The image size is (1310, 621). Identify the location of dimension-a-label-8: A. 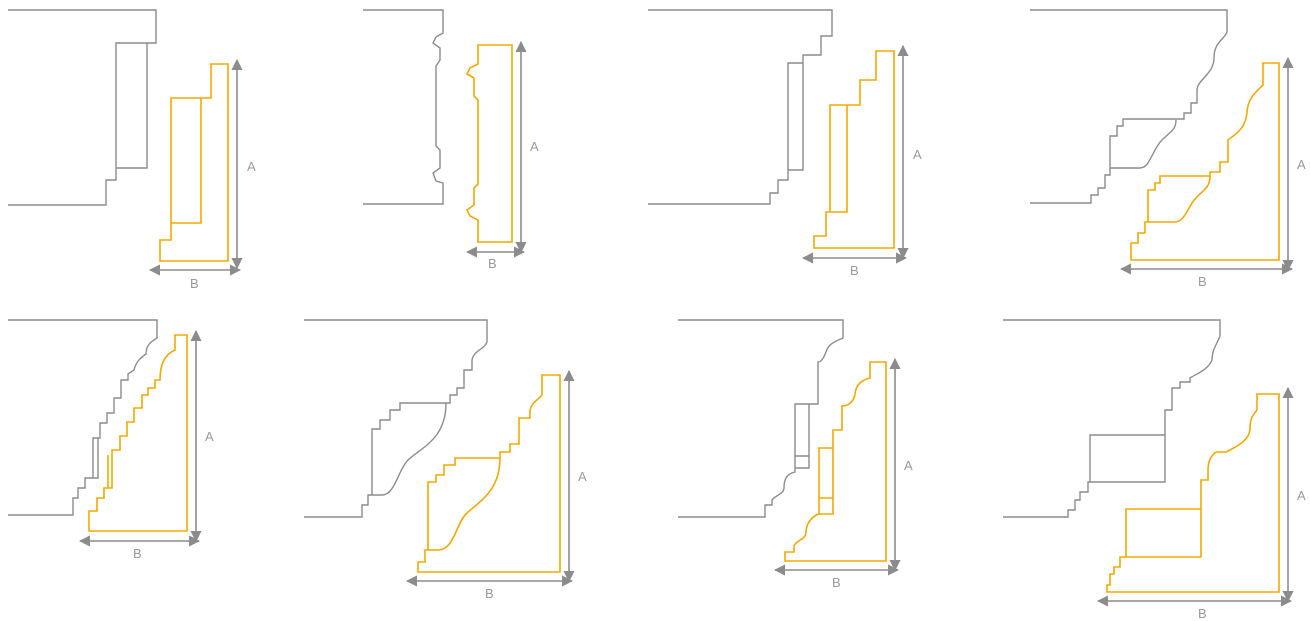
(1301, 495).